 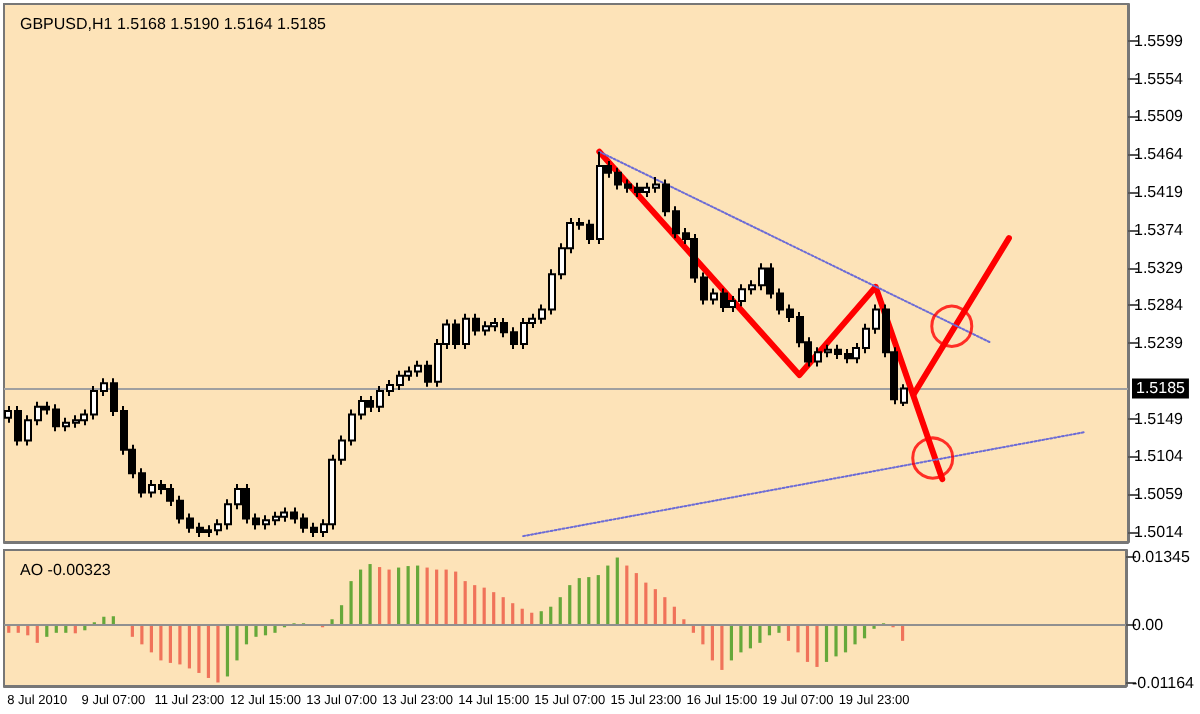 What do you see at coordinates (1148, 624) in the screenshot?
I see `y-tick-label: 0.00` at bounding box center [1148, 624].